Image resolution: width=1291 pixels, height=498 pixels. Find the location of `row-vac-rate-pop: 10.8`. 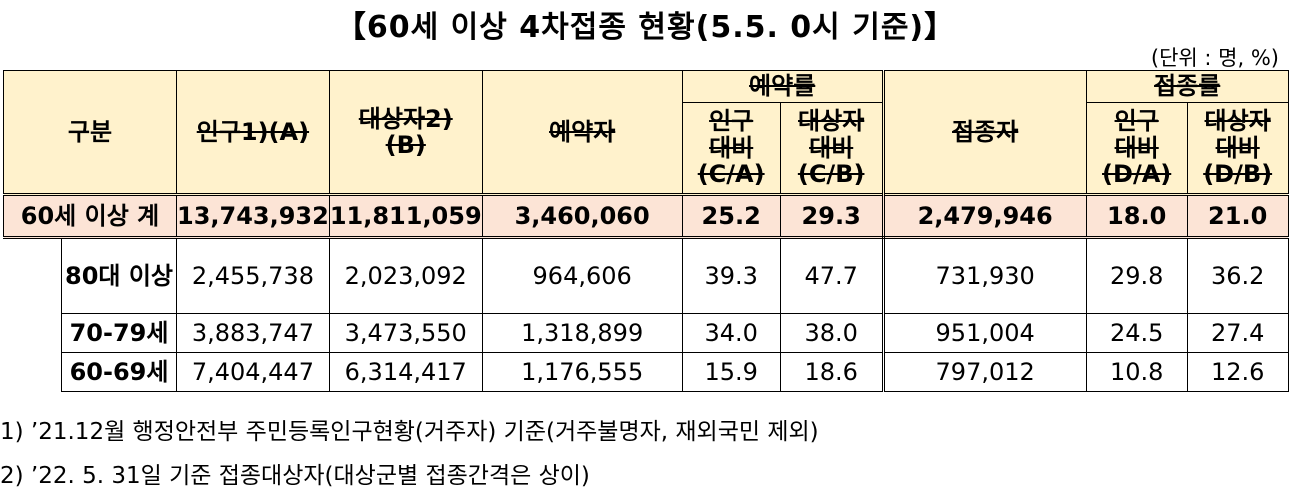

row-vac-rate-pop: 10.8 is located at coordinates (1136, 372).